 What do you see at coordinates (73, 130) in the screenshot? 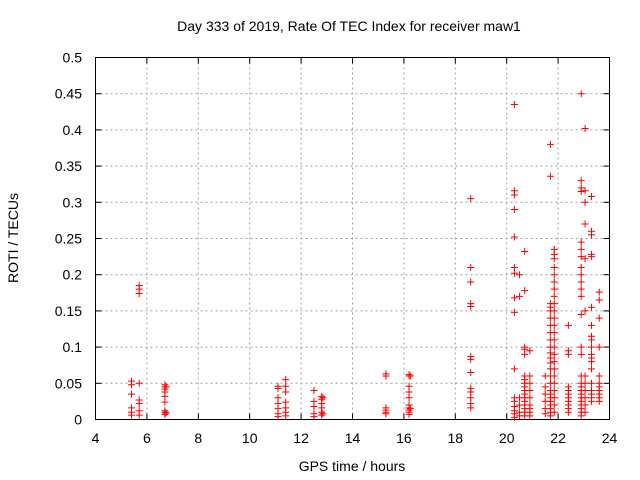
I see `y-tick-label: 0.4` at bounding box center [73, 130].